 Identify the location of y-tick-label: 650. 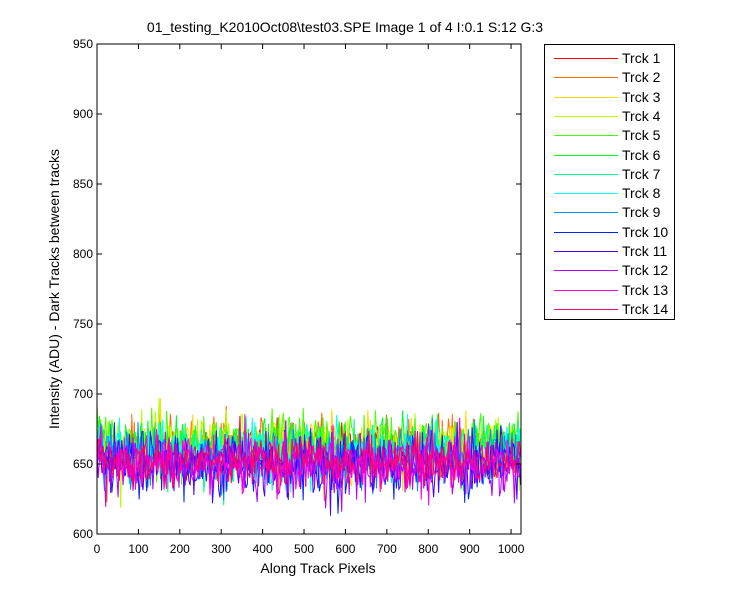
(83, 464).